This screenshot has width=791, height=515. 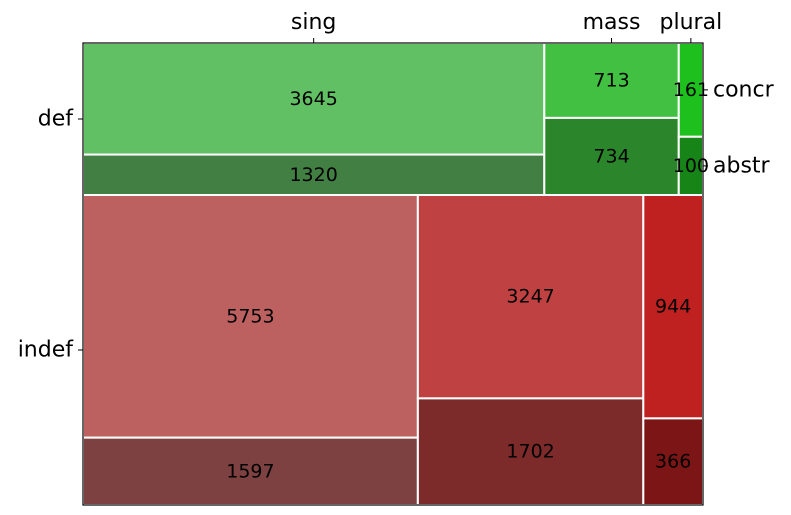 What do you see at coordinates (250, 471) in the screenshot?
I see `cell-value-indef-sing-abstr: 1597` at bounding box center [250, 471].